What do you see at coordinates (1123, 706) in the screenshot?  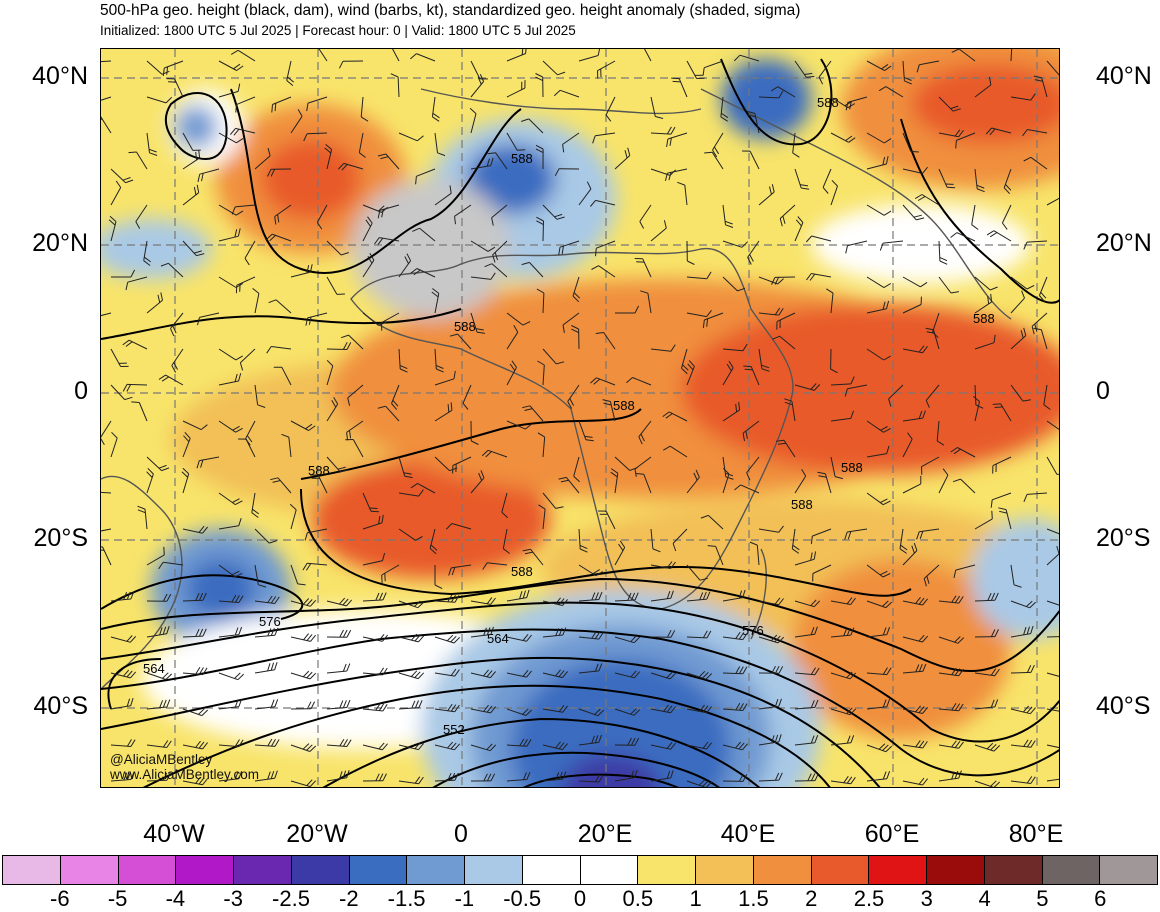 I see `lat-label-right: 40°S` at bounding box center [1123, 706].